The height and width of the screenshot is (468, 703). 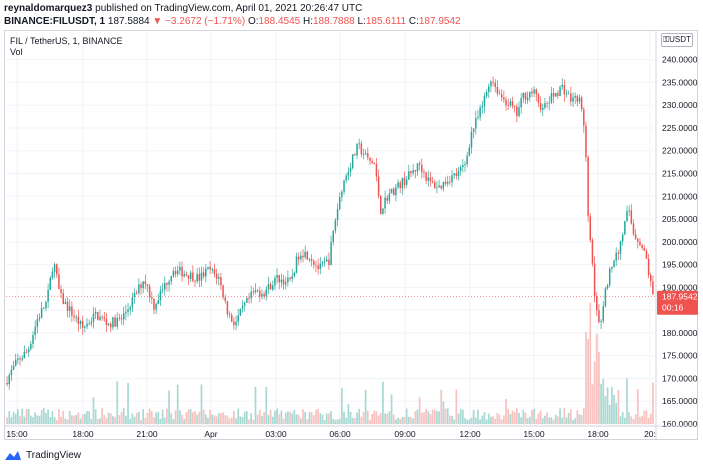 What do you see at coordinates (83, 434) in the screenshot?
I see `x-tick-label: 18:00` at bounding box center [83, 434].